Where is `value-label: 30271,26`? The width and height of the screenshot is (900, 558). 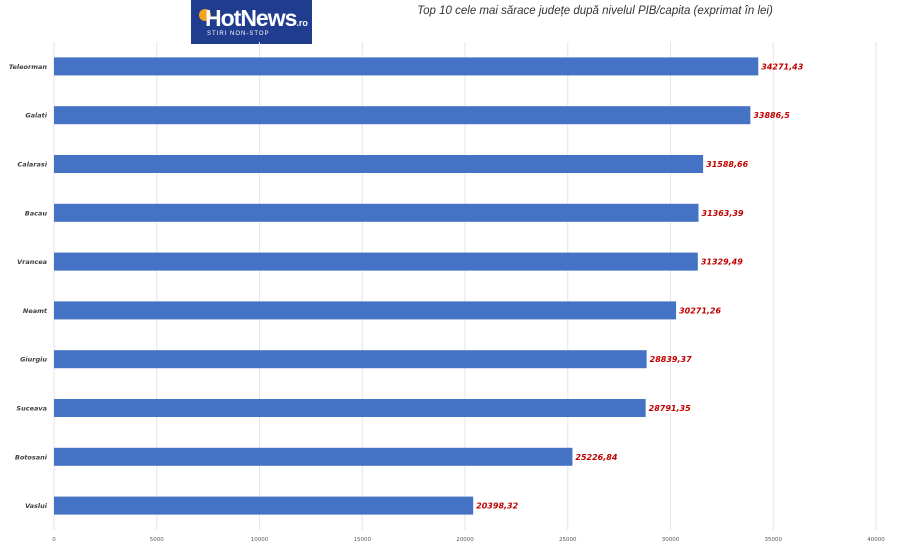 value-label: 30271,26 is located at coordinates (700, 310).